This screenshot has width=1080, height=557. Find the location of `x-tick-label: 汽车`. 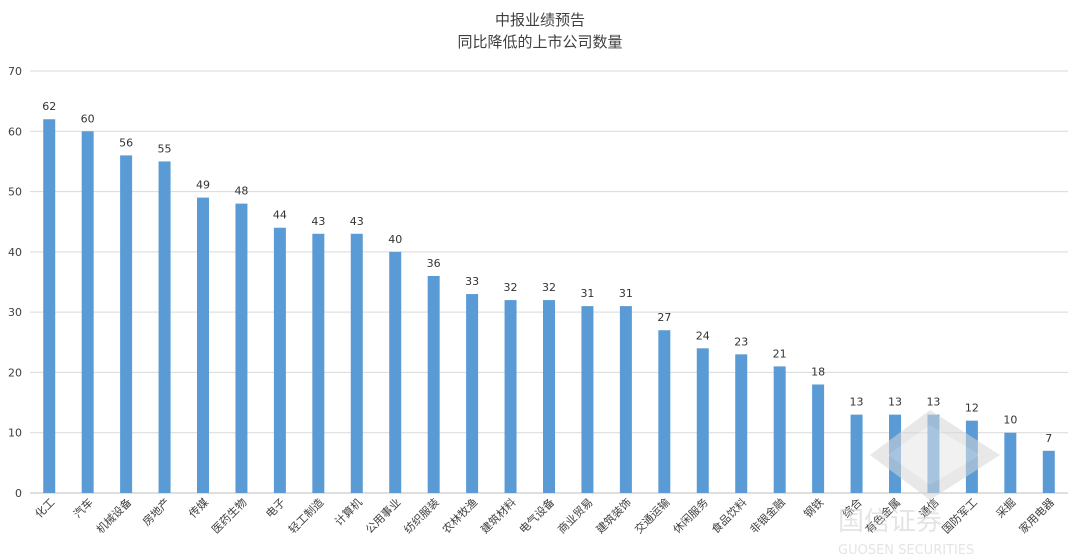

x-tick-label: 汽车 is located at coordinates (82, 507).